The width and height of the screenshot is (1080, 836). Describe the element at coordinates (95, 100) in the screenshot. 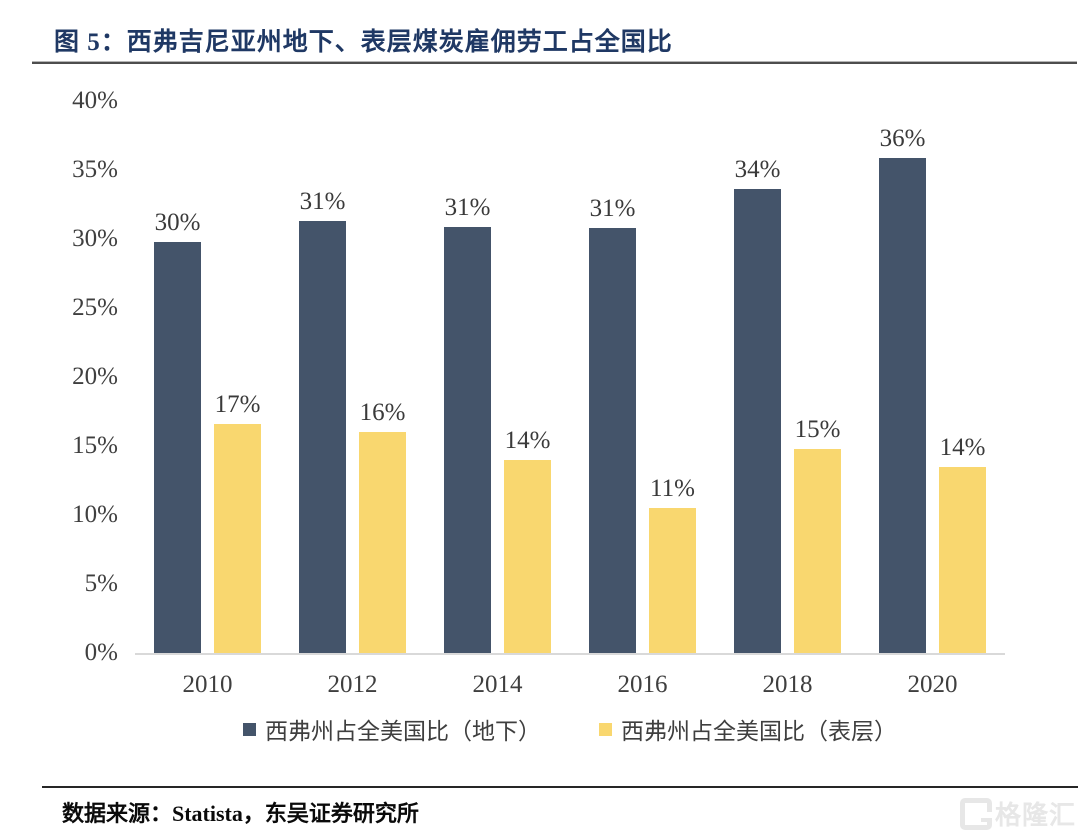

I see `y-tick-40pct: 40%` at that location.